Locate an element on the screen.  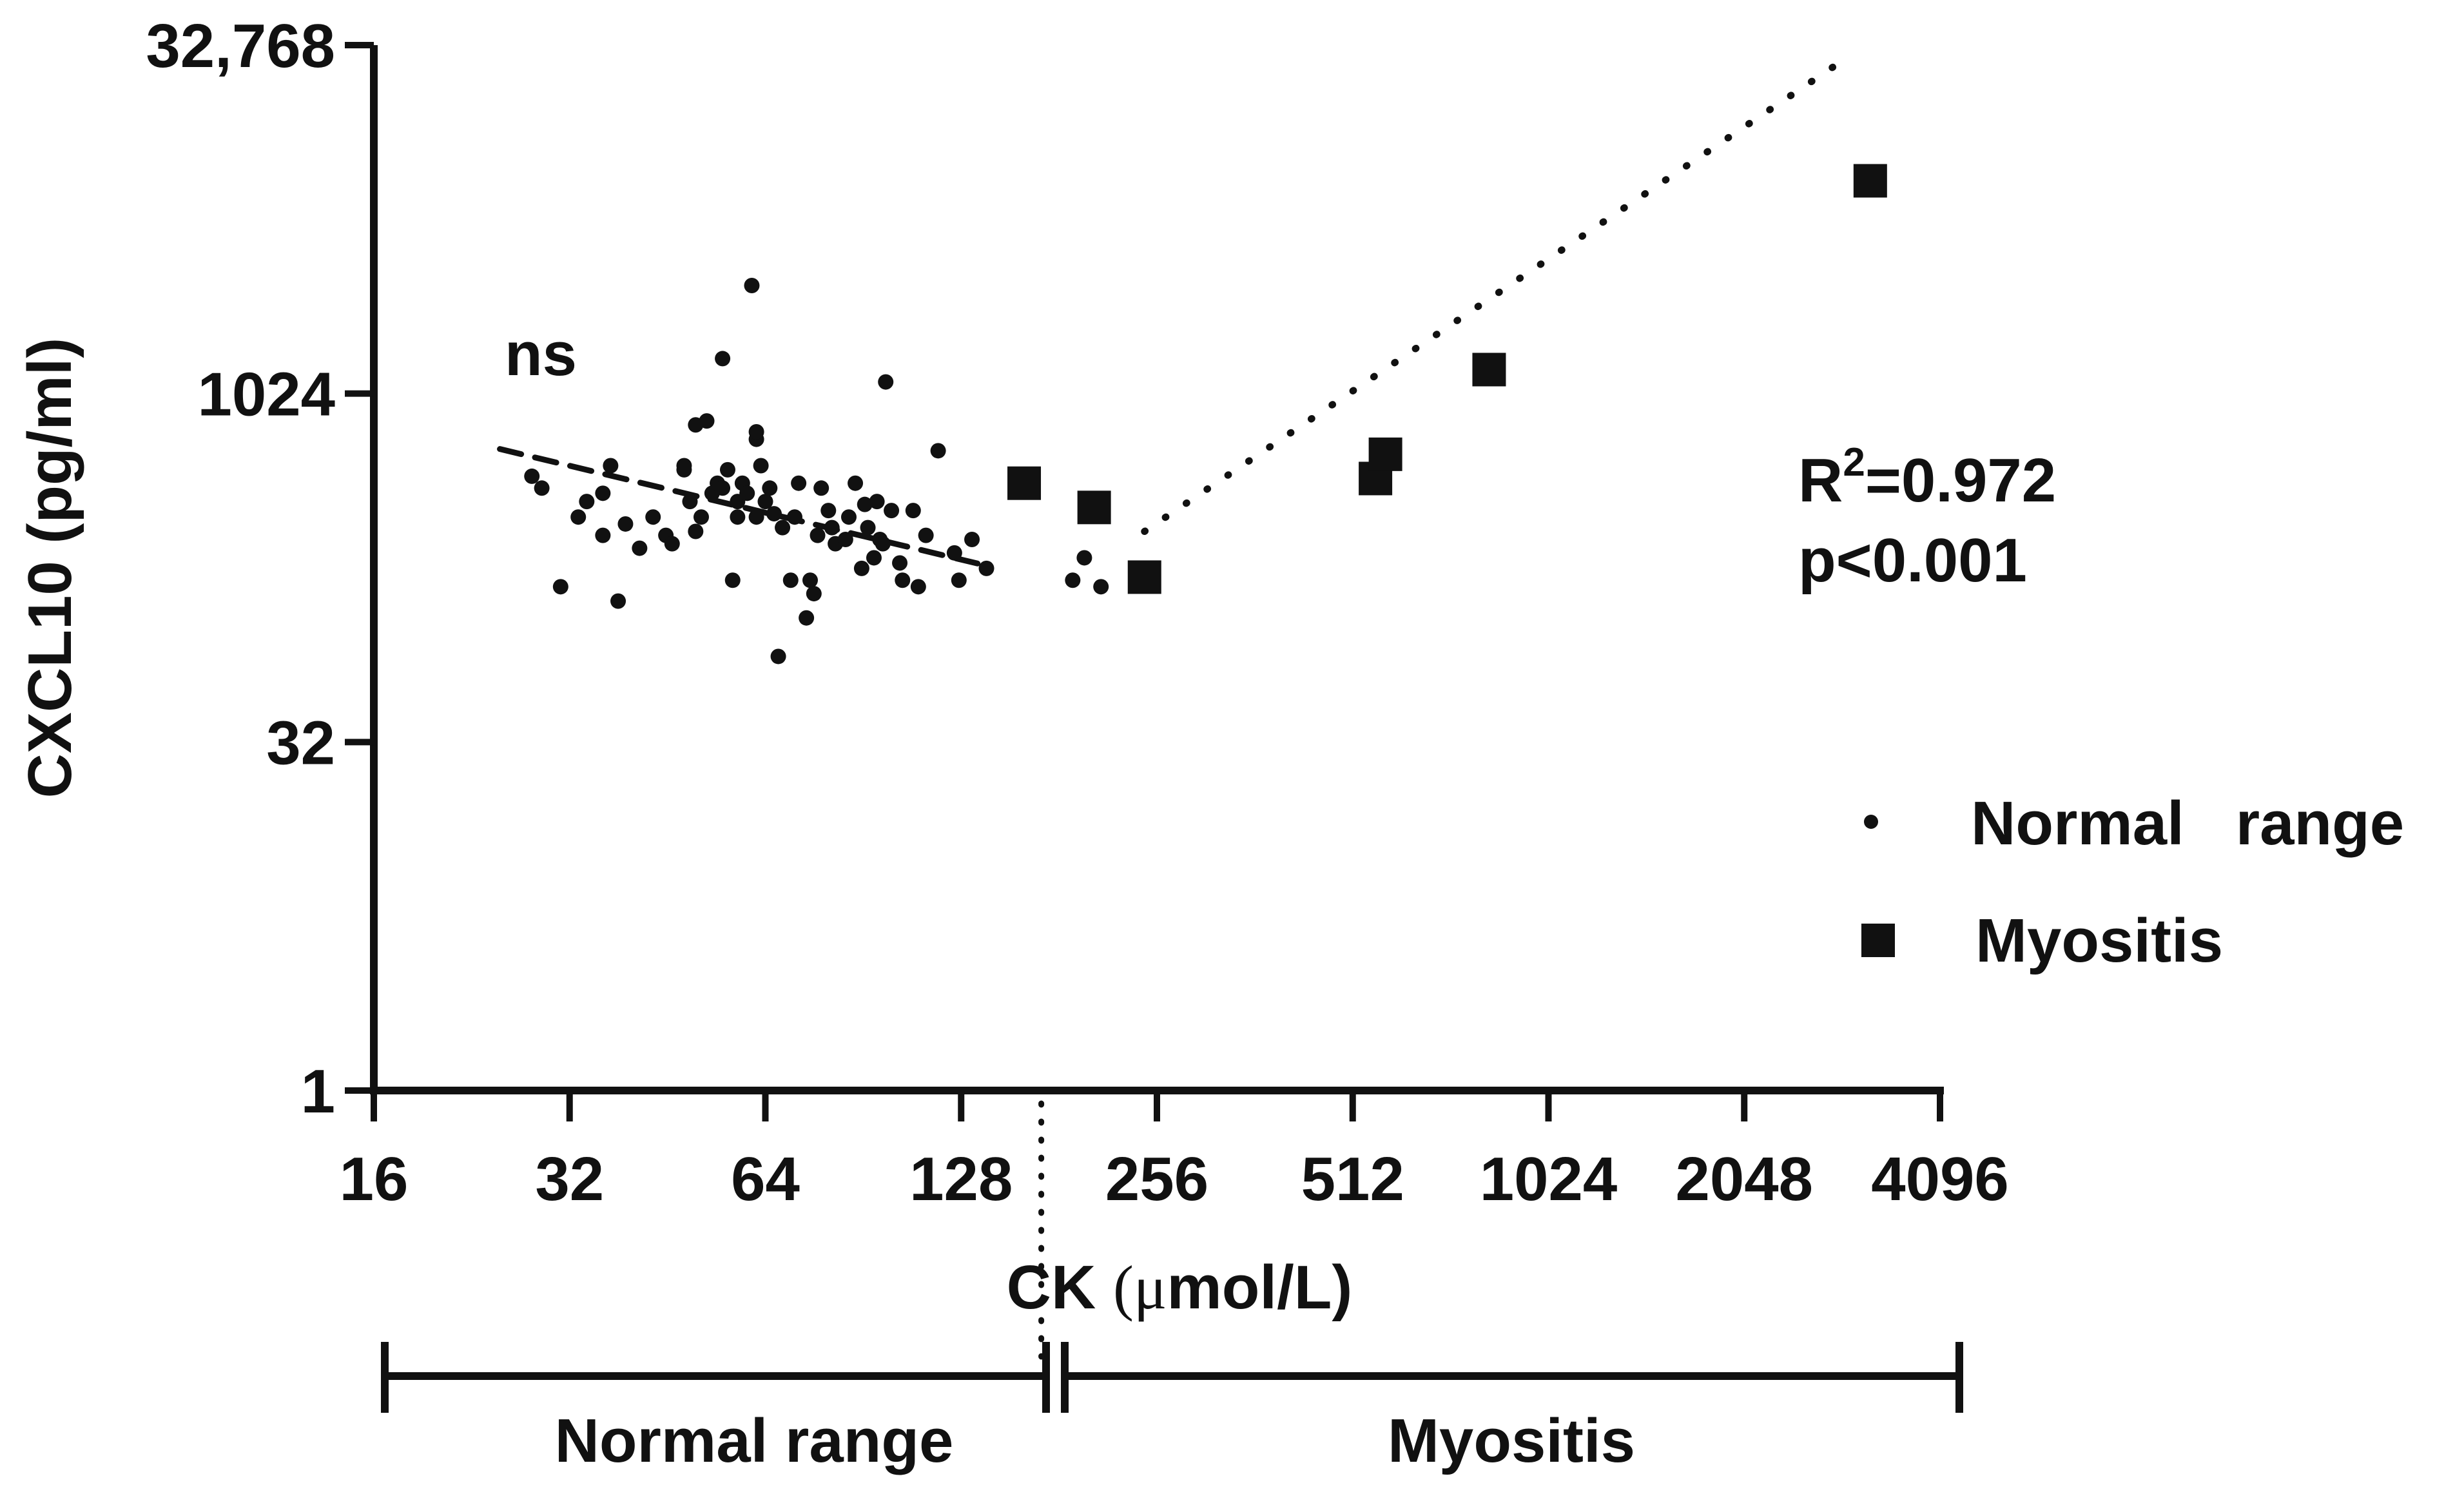
x-tick-label-512: 512 is located at coordinates (1353, 1179).